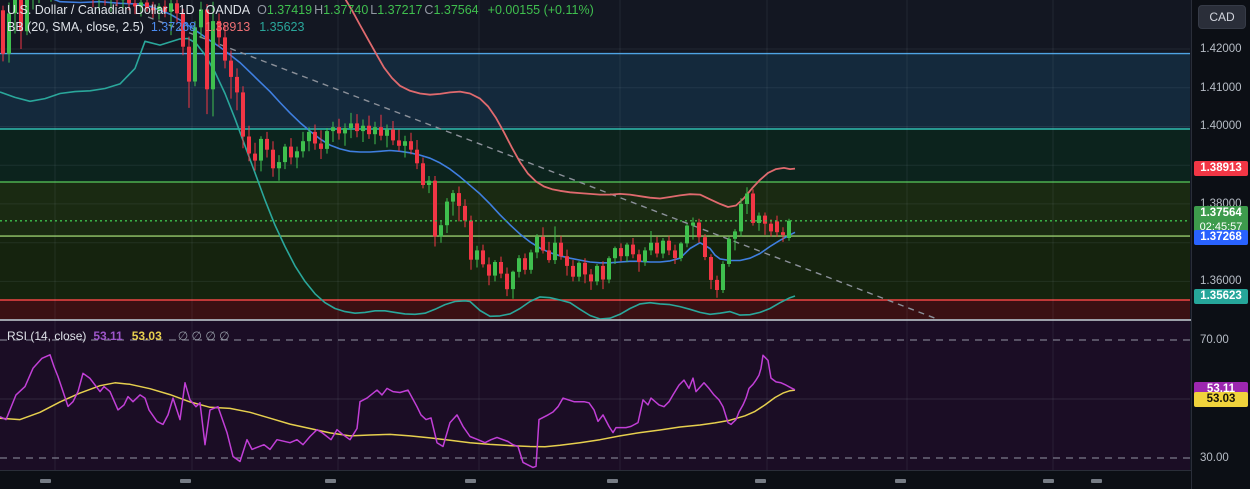 The image size is (1250, 489). Describe the element at coordinates (146, 336) in the screenshot. I see `rsi-value: 53.03` at that location.